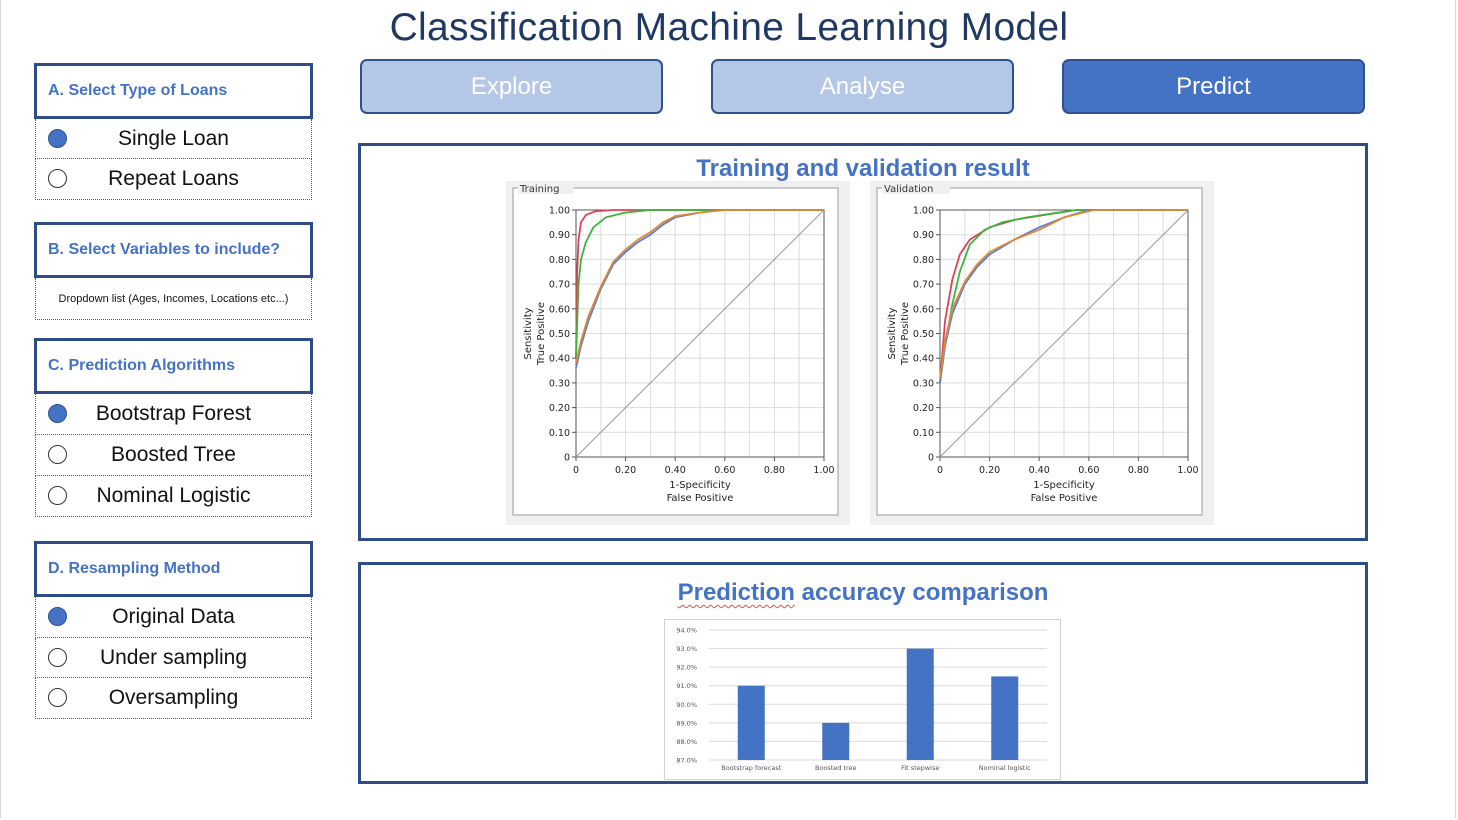 The height and width of the screenshot is (820, 1458). I want to click on page-title: Classification Machine Learning Model, so click(729, 27).